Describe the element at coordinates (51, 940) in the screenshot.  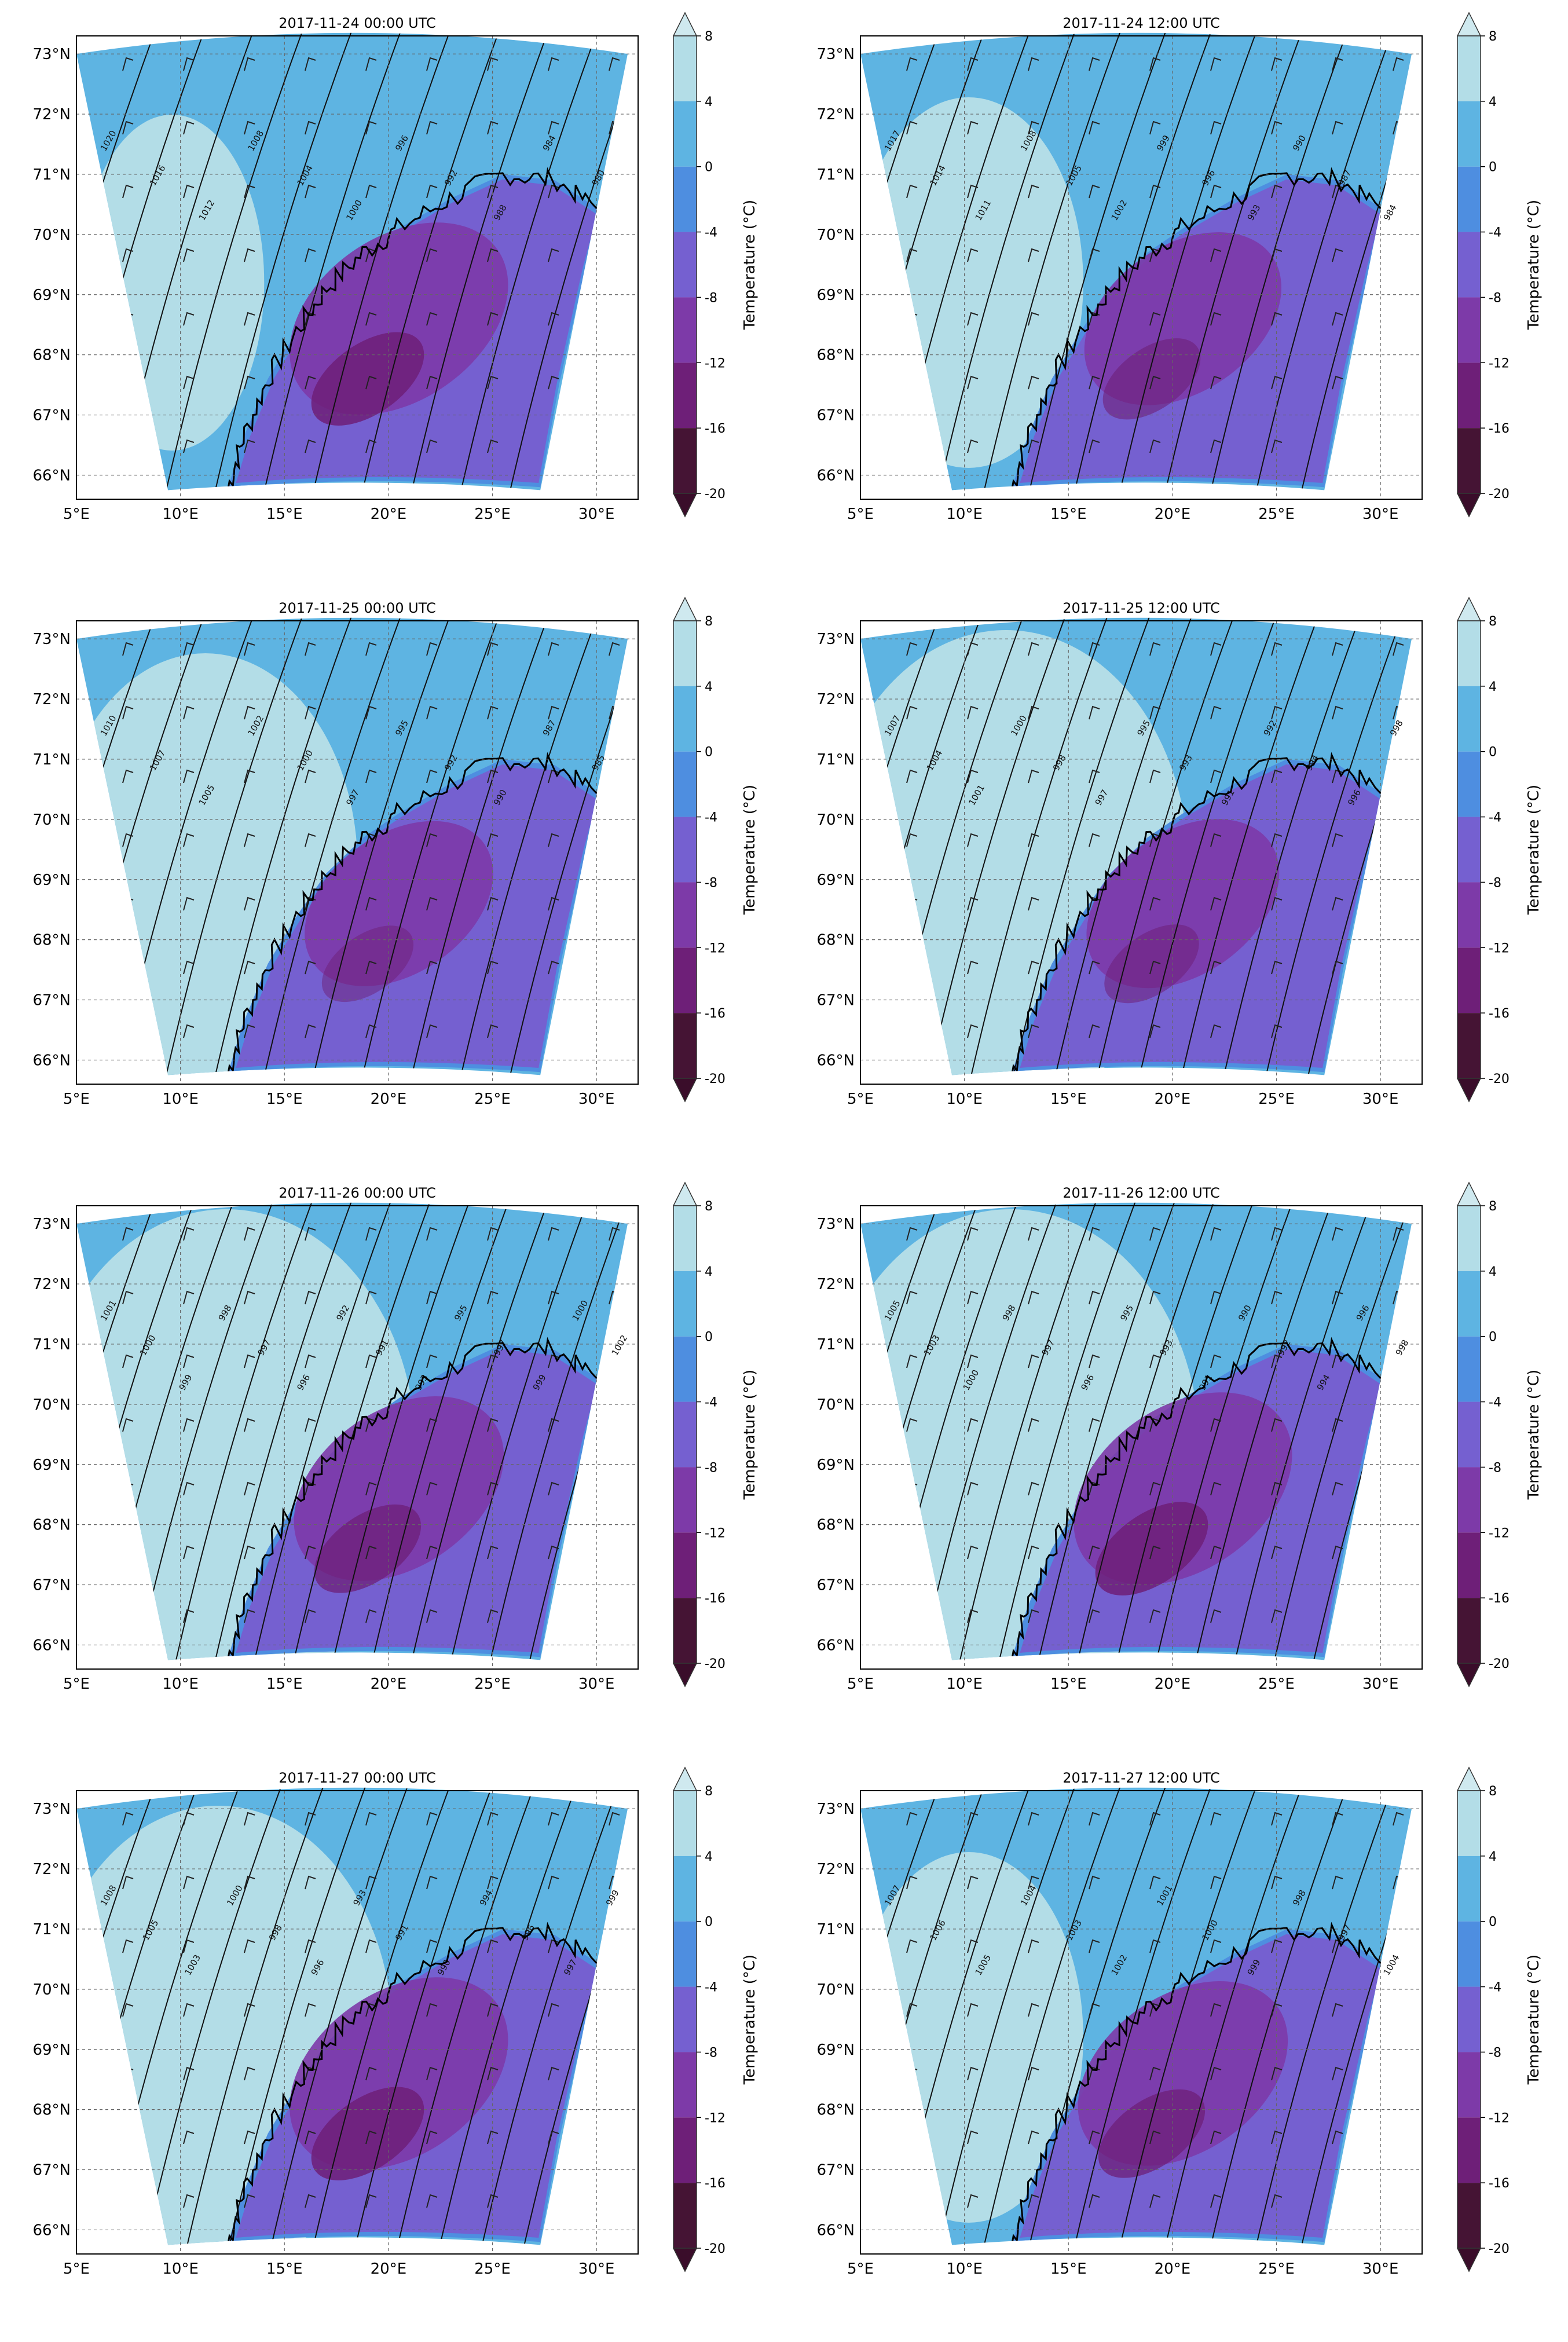
I see `lat-tick-label: 68°N` at that location.